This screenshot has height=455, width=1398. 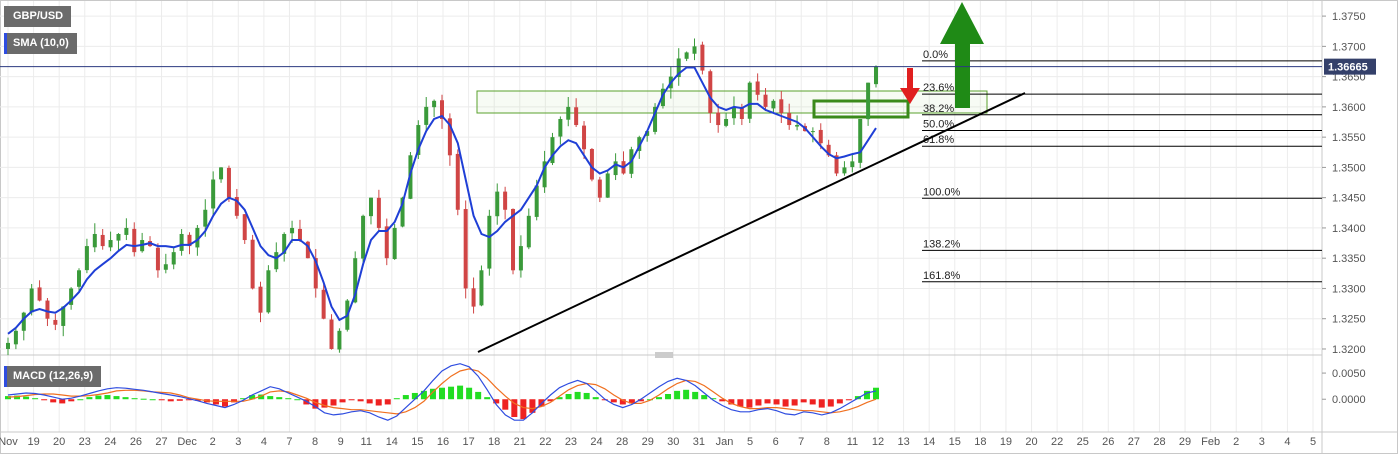 What do you see at coordinates (571, 442) in the screenshot?
I see `x-tick-label: 23` at bounding box center [571, 442].